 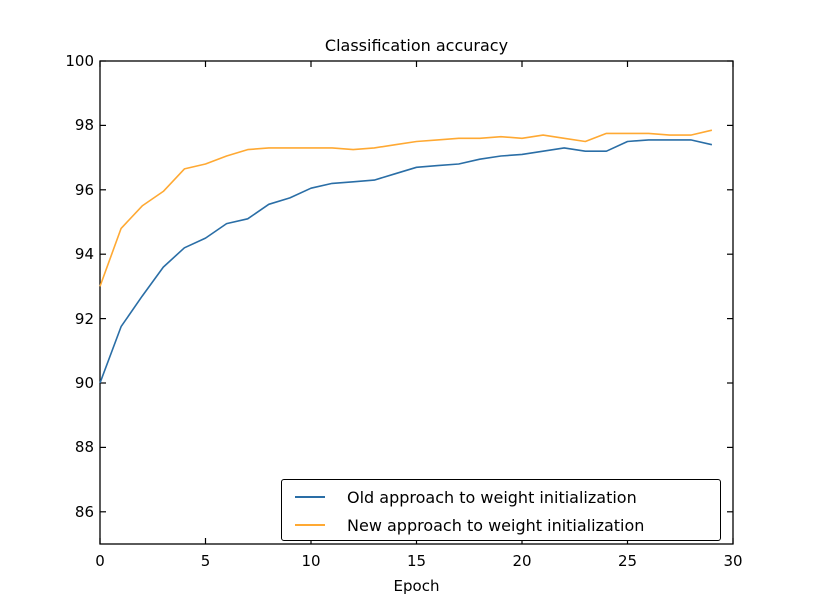 I want to click on legend-label-new: New approach to weight initialization, so click(x=496, y=525).